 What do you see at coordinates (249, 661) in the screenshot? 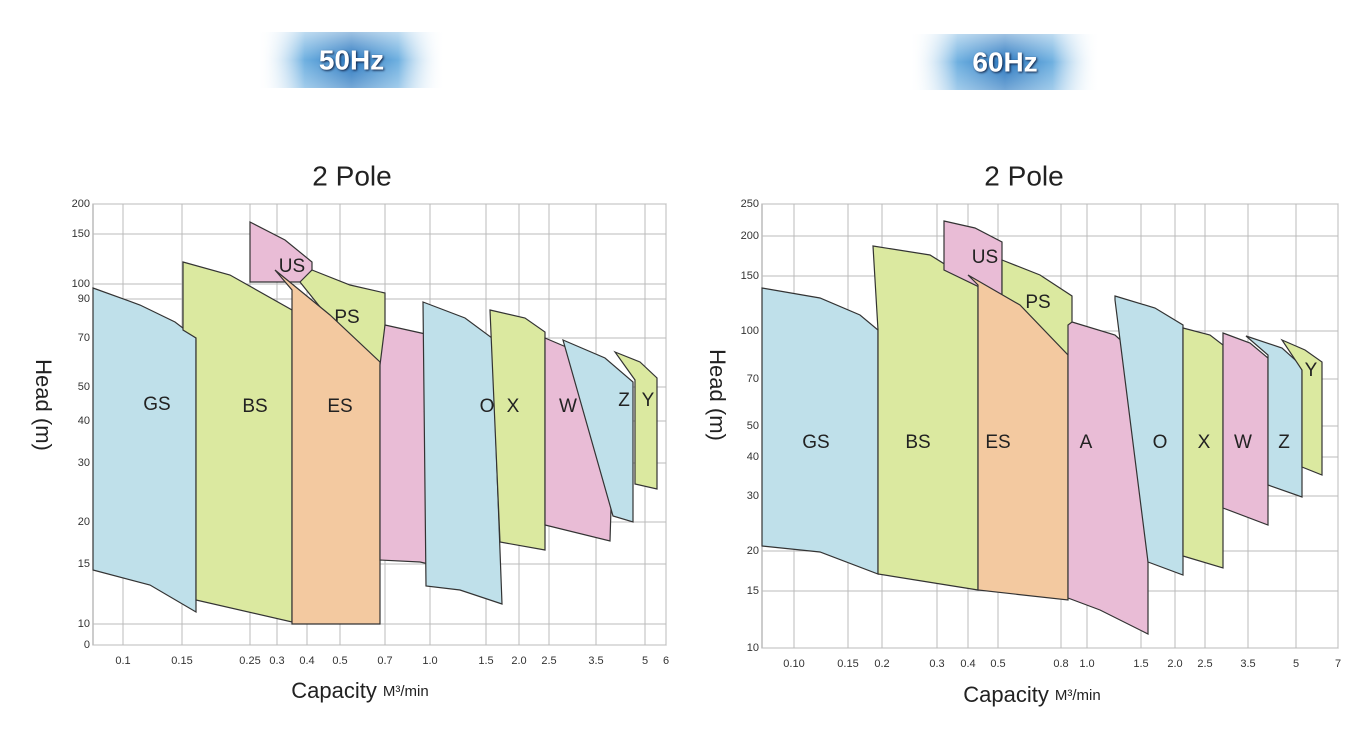
I see `x-tick-label: 0.25` at bounding box center [249, 661].